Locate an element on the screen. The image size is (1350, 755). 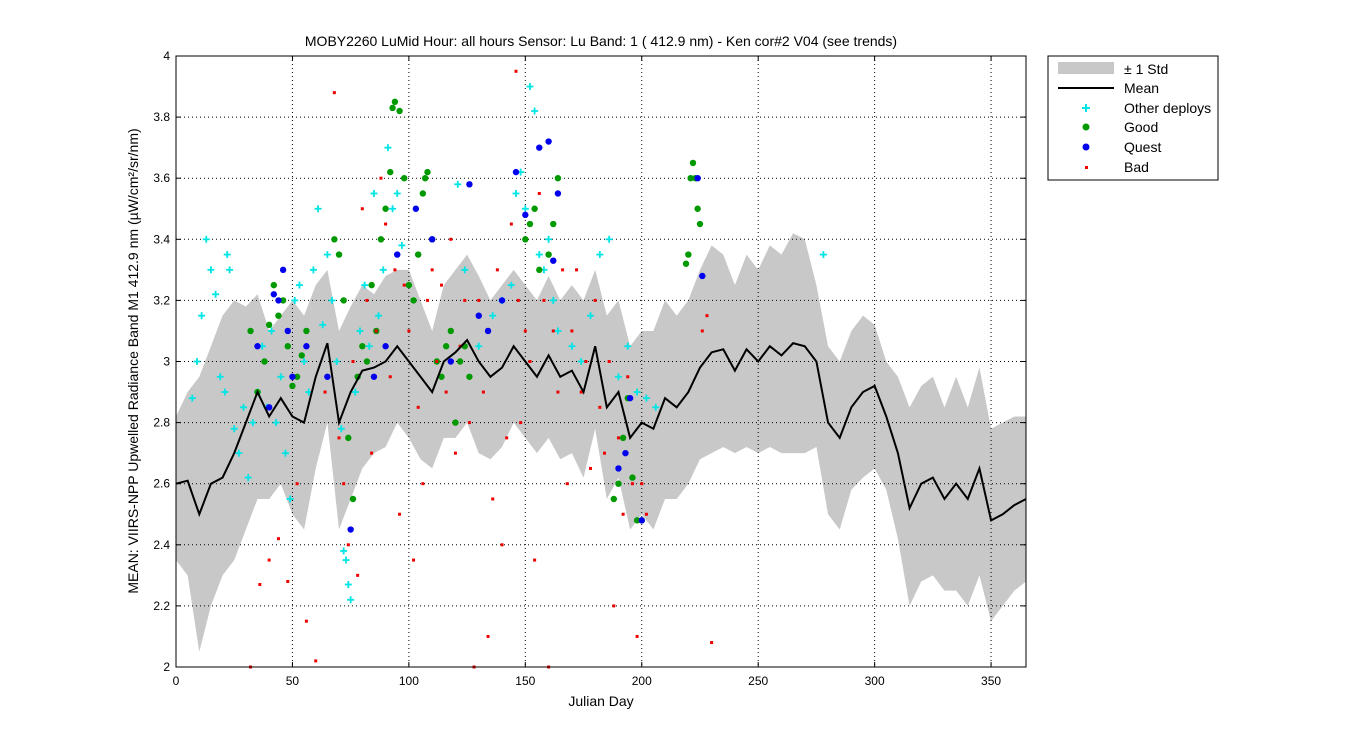
legend-other-deploys-marker is located at coordinates (1086, 108).